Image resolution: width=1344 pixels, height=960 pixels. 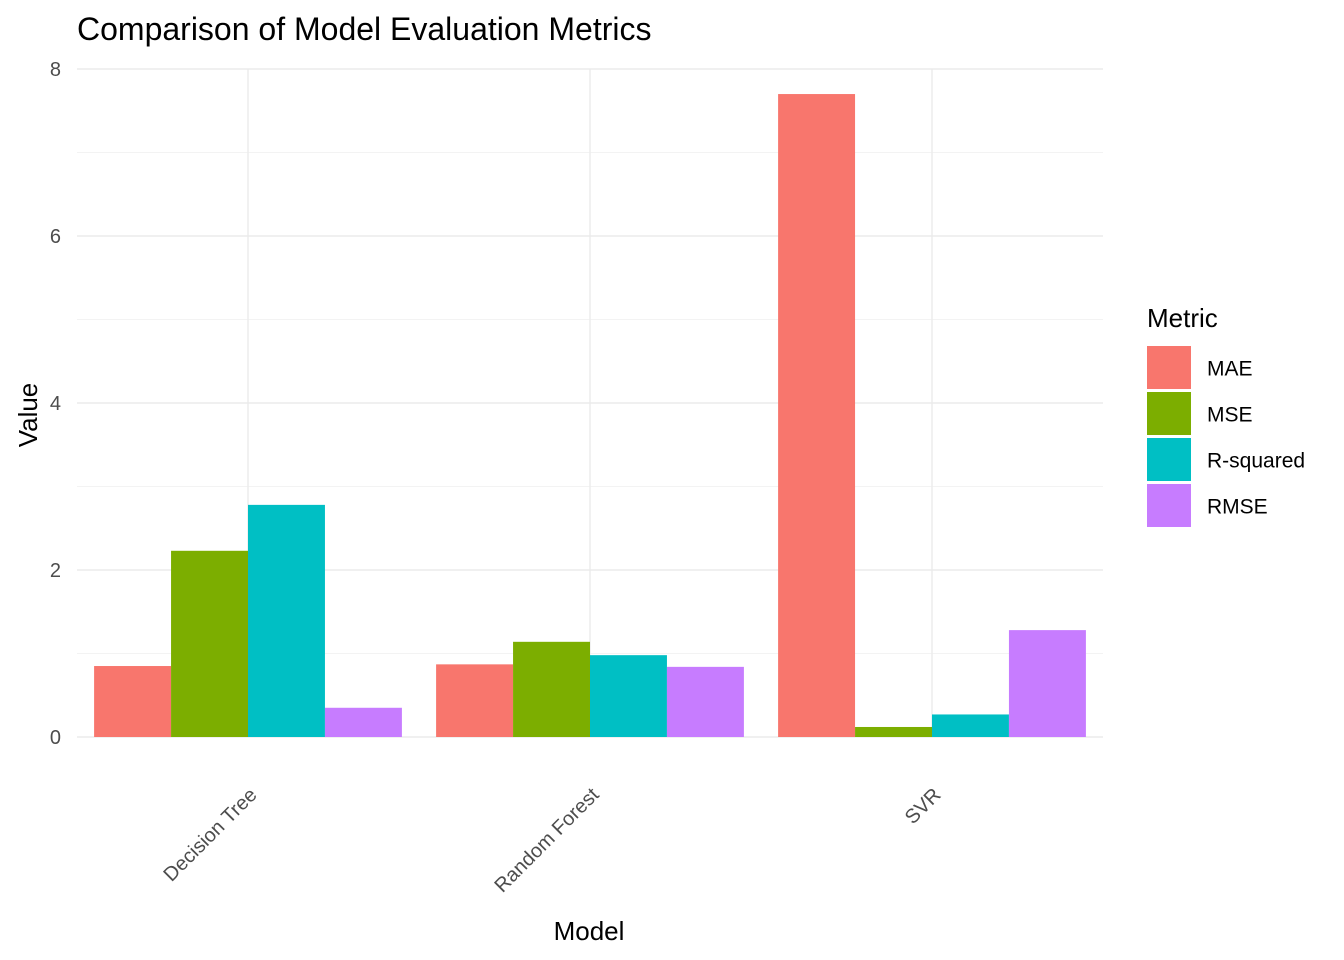 What do you see at coordinates (55, 70) in the screenshot?
I see `y-tick-label: 8` at bounding box center [55, 70].